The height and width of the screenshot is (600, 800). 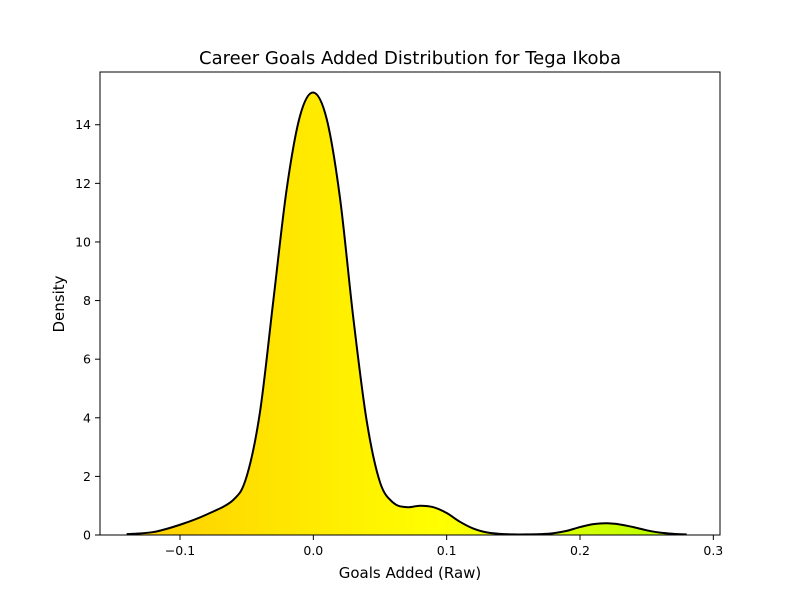 I want to click on x-tick-label: 0.2, so click(x=580, y=550).